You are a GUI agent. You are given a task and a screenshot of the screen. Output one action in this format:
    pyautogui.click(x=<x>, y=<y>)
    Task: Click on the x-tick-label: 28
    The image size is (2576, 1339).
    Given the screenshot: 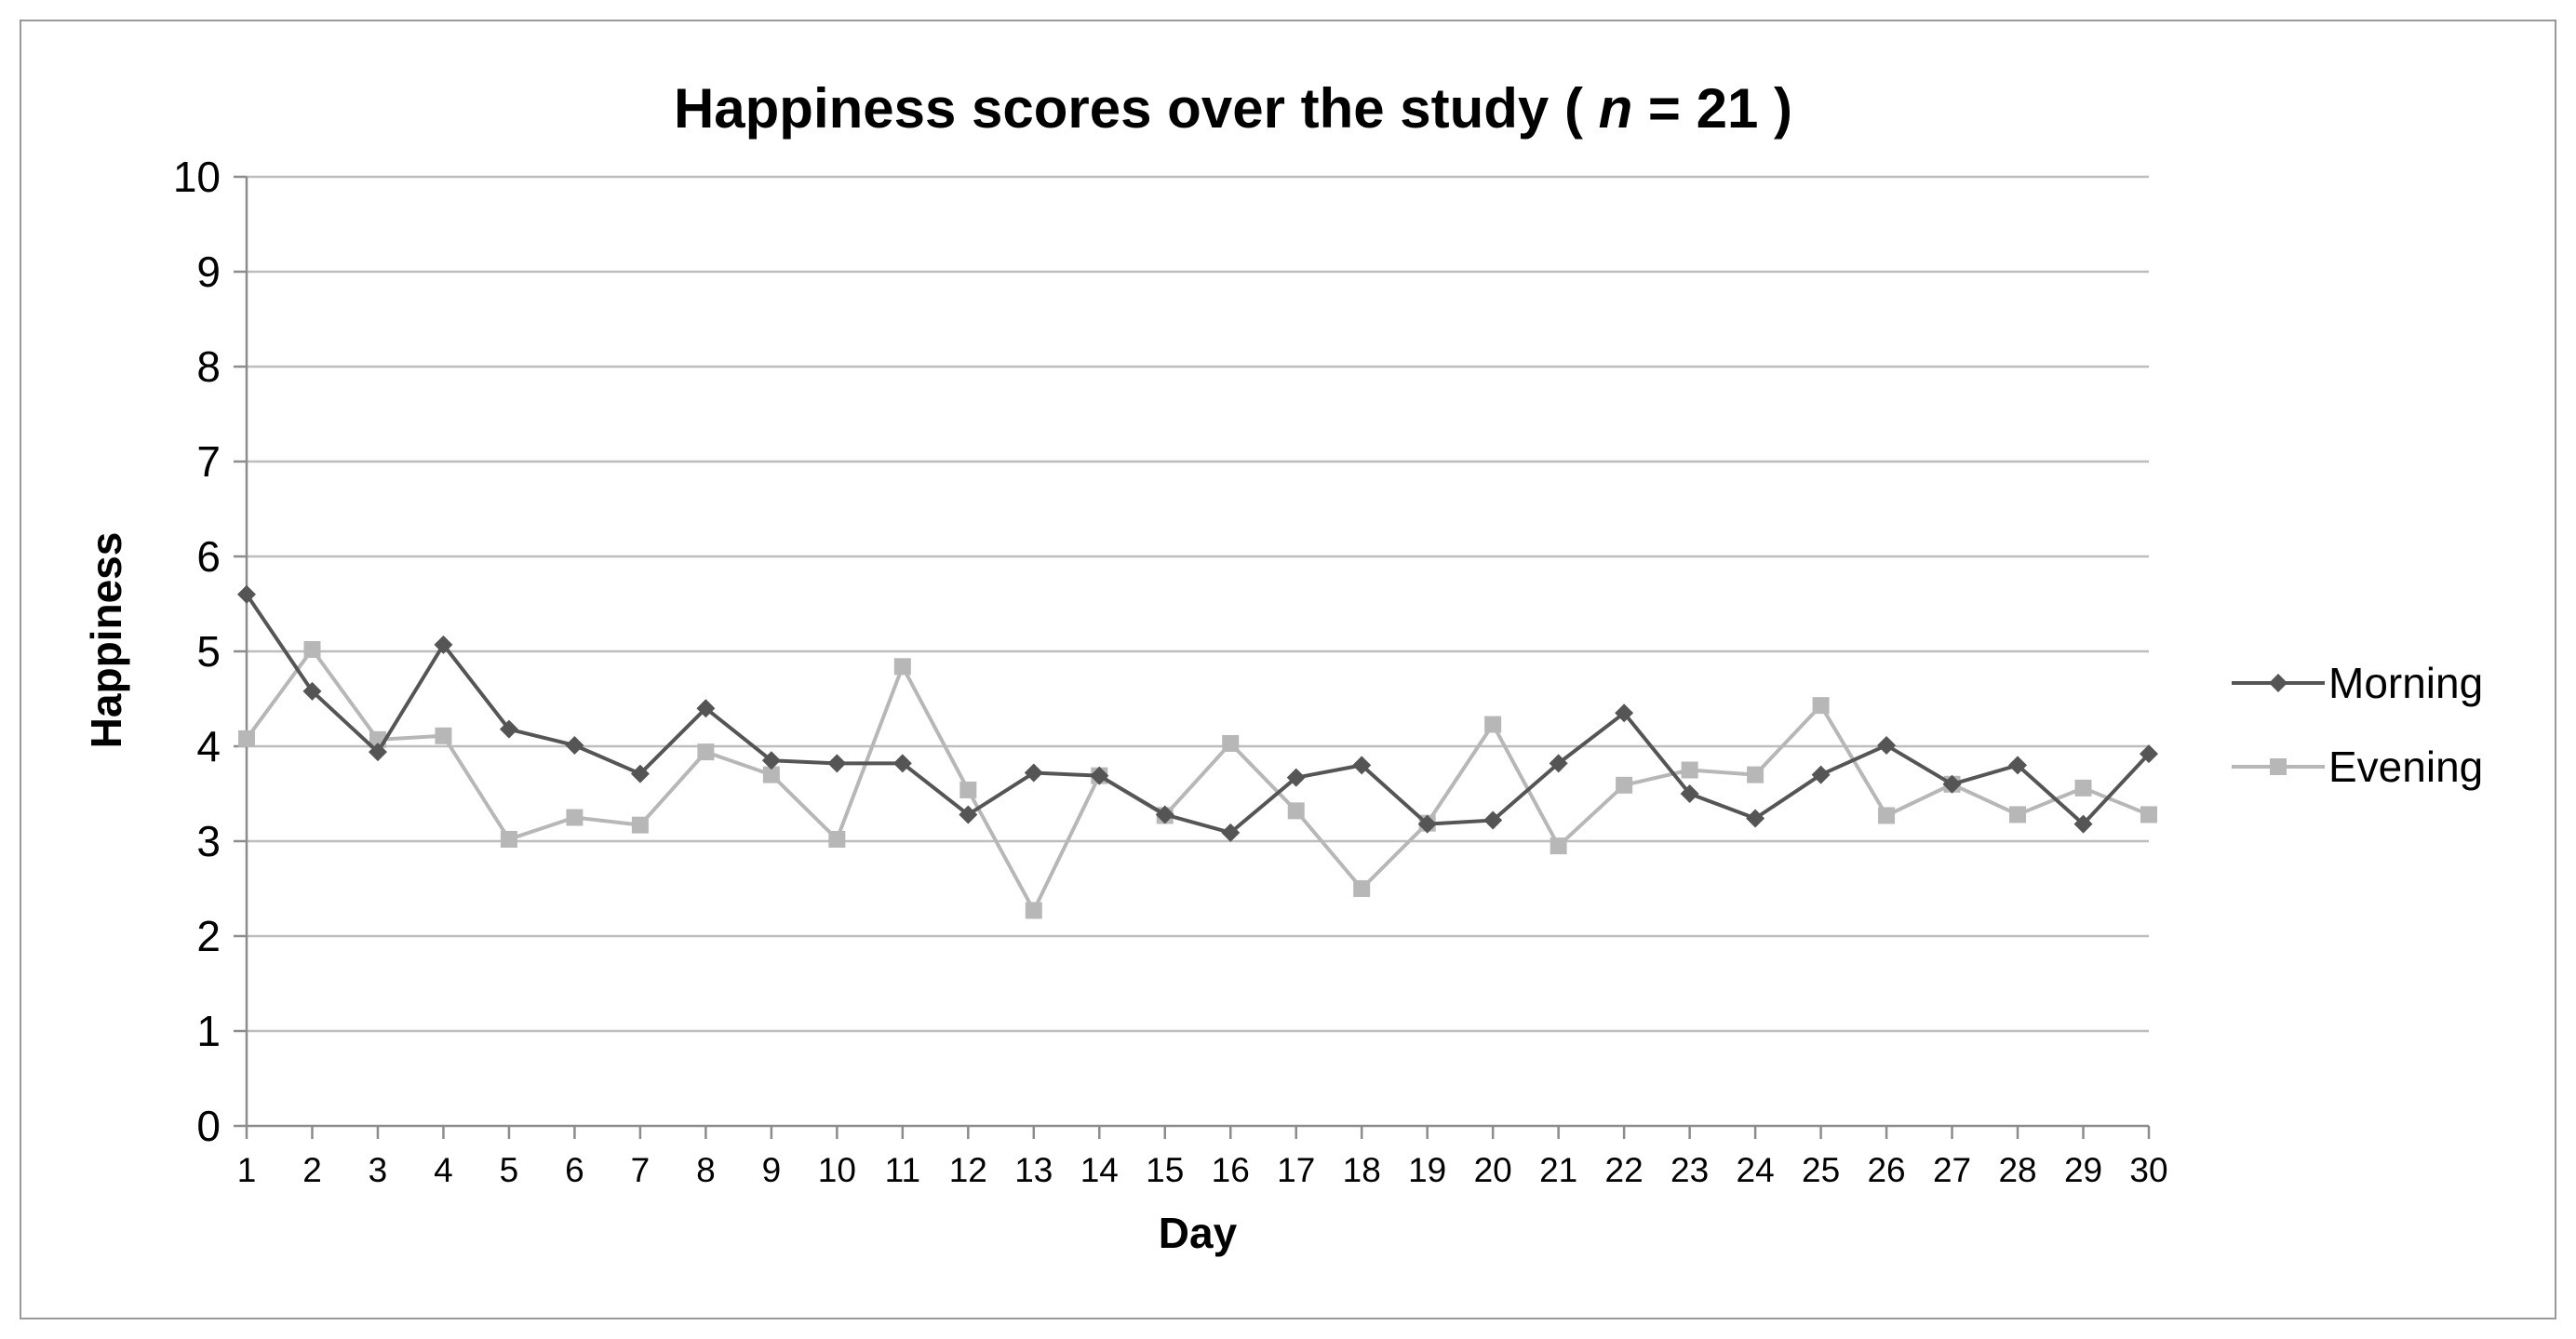 What is the action you would take?
    pyautogui.click(x=2017, y=1170)
    